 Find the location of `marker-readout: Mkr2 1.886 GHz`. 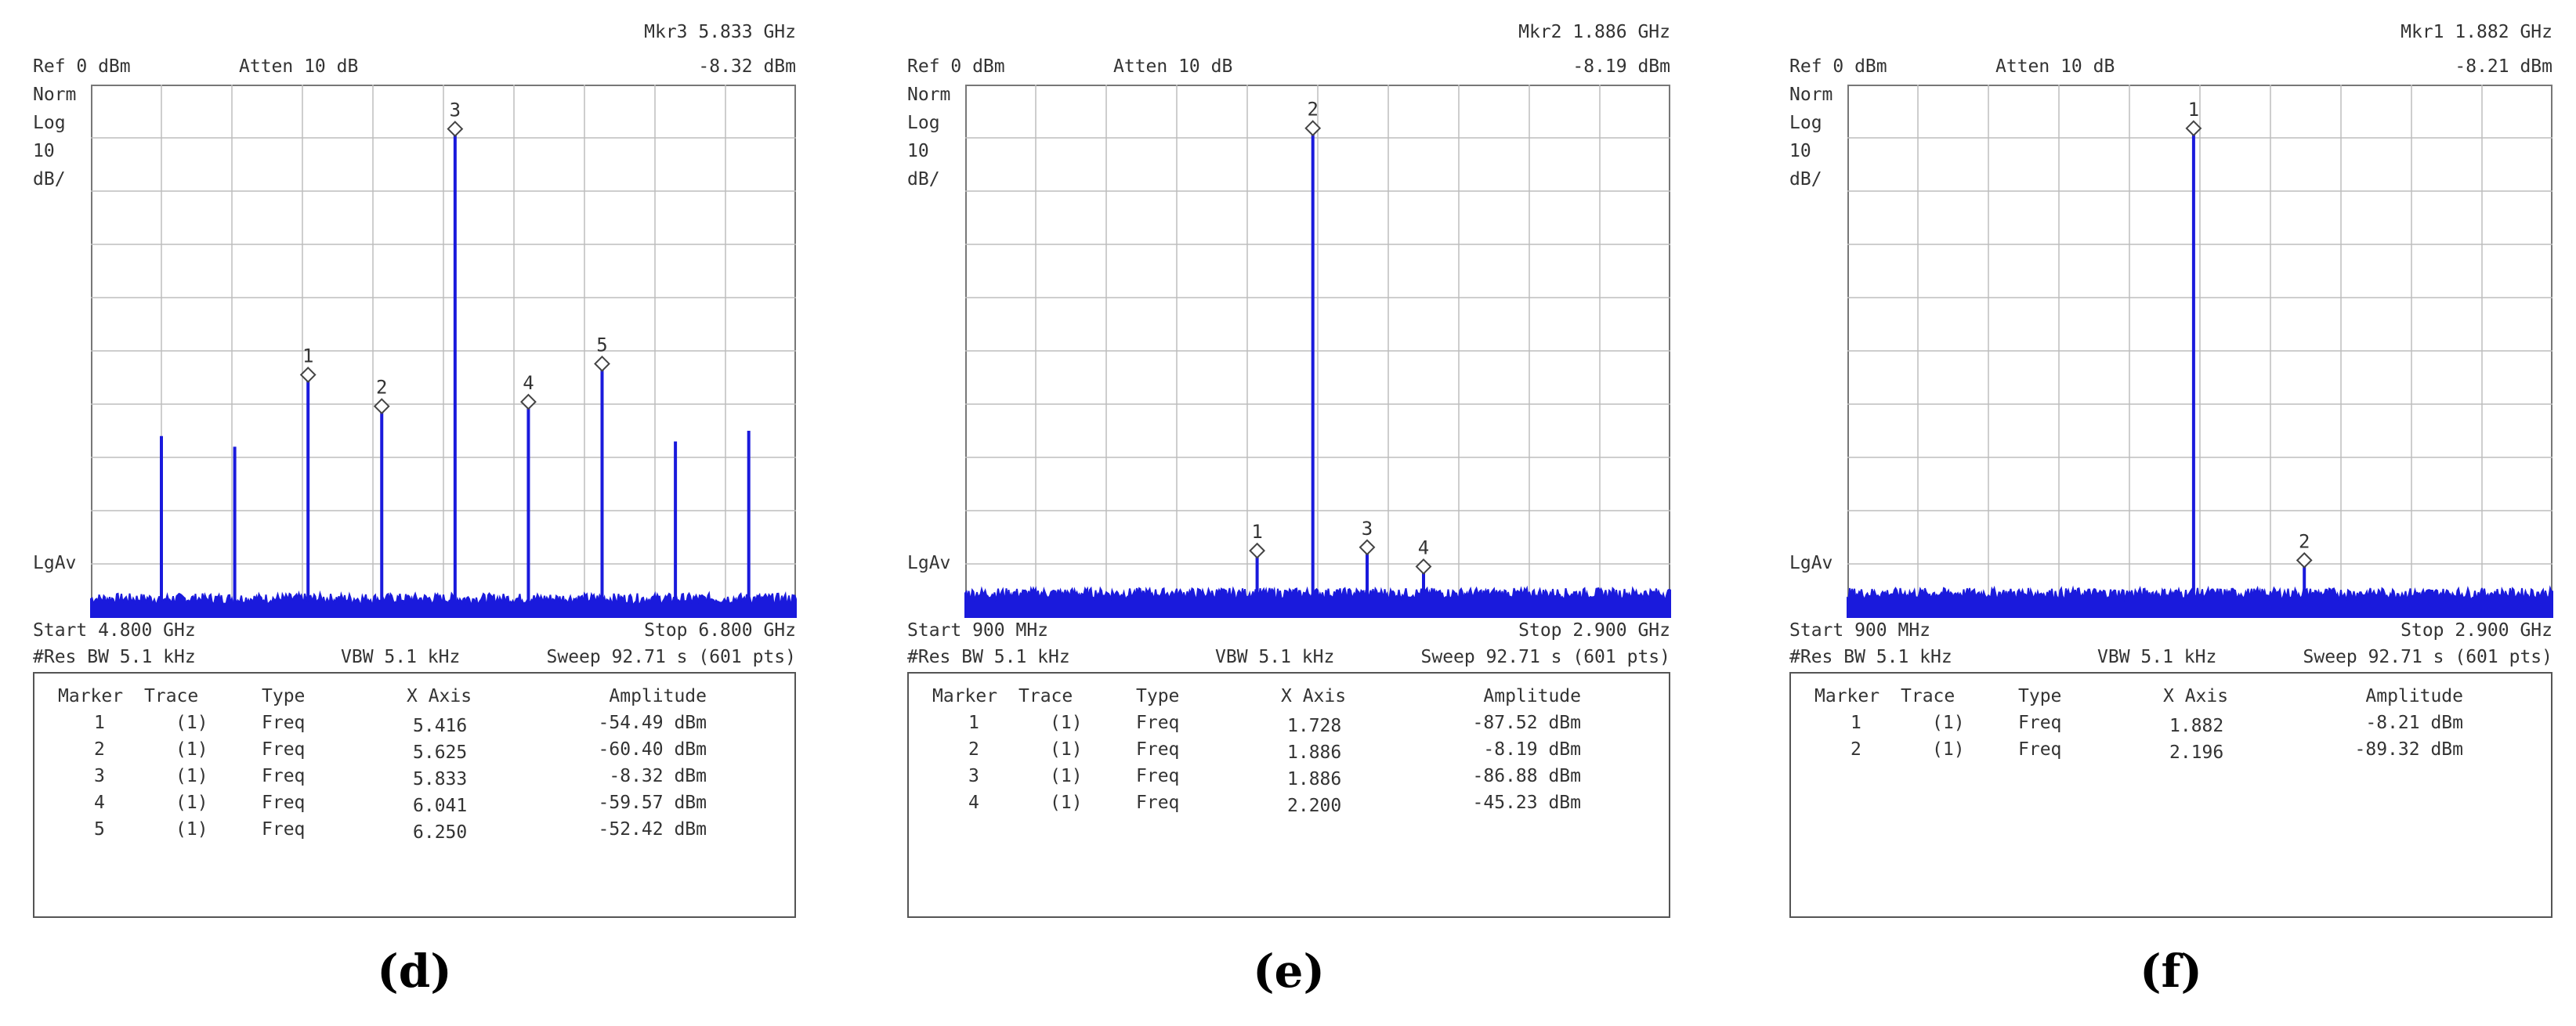

marker-readout: Mkr2 1.886 GHz is located at coordinates (1594, 32).